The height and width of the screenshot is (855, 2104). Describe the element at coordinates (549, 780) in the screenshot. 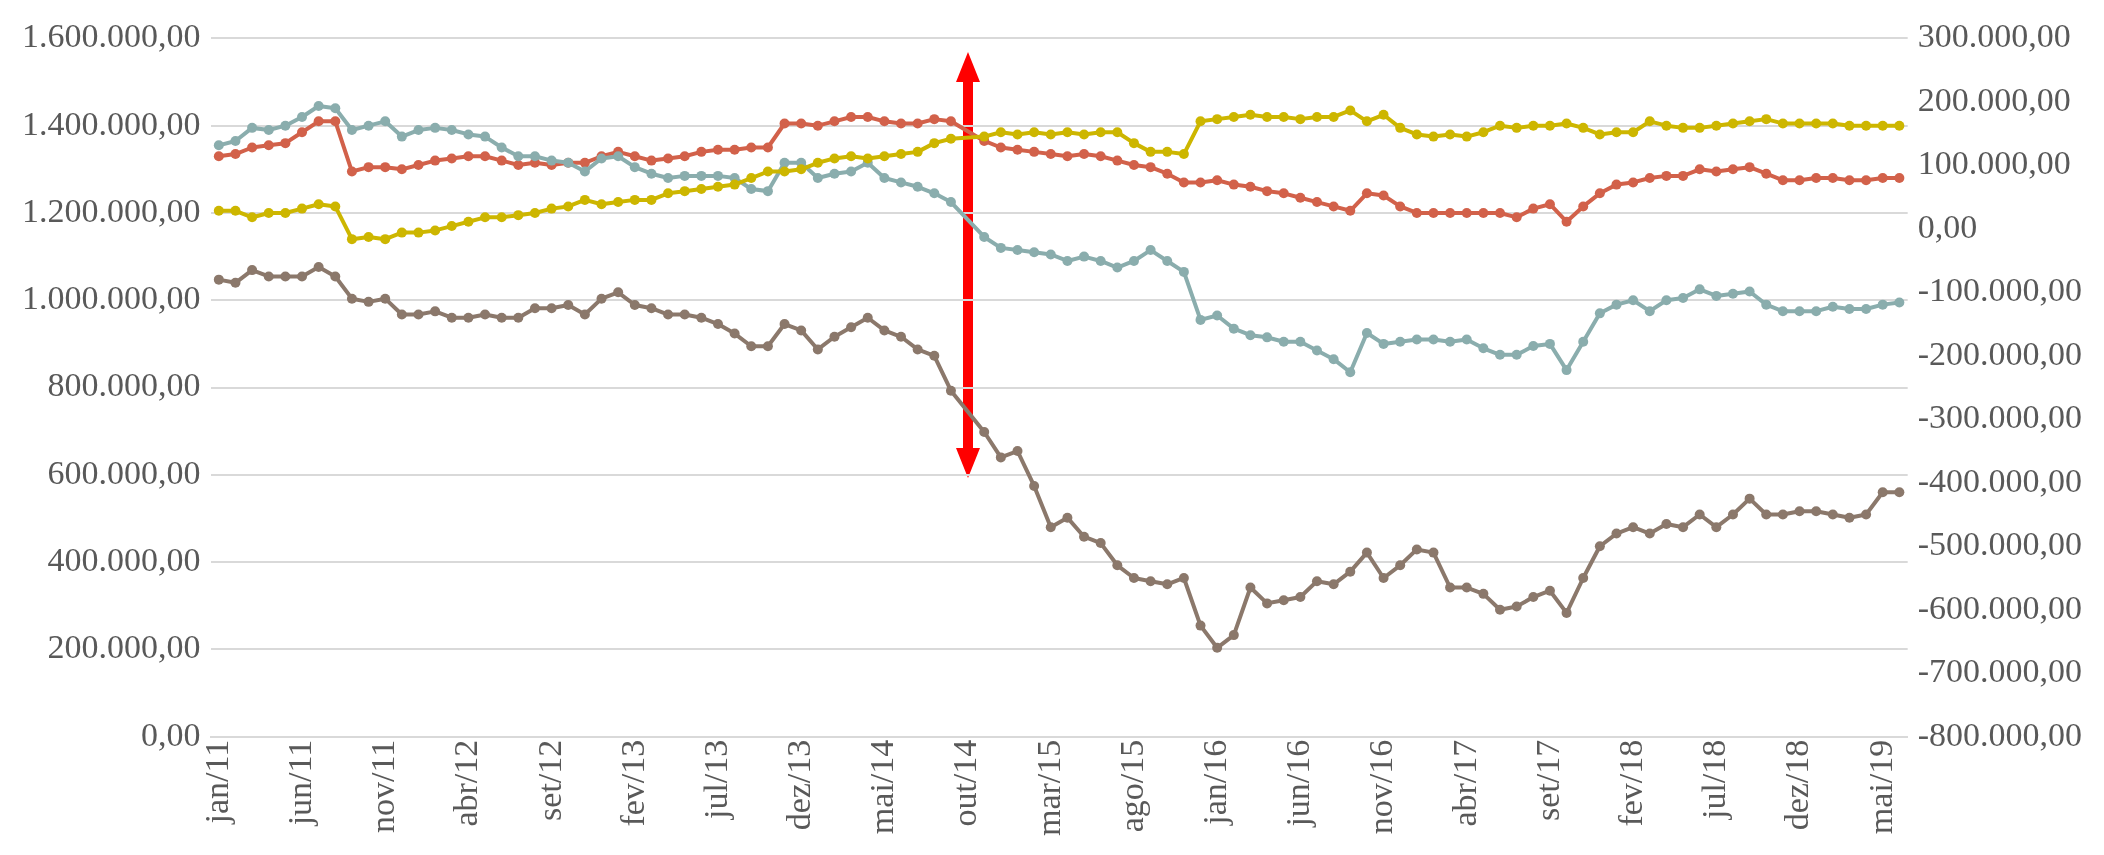

I see `x-tick-label: set/12` at that location.